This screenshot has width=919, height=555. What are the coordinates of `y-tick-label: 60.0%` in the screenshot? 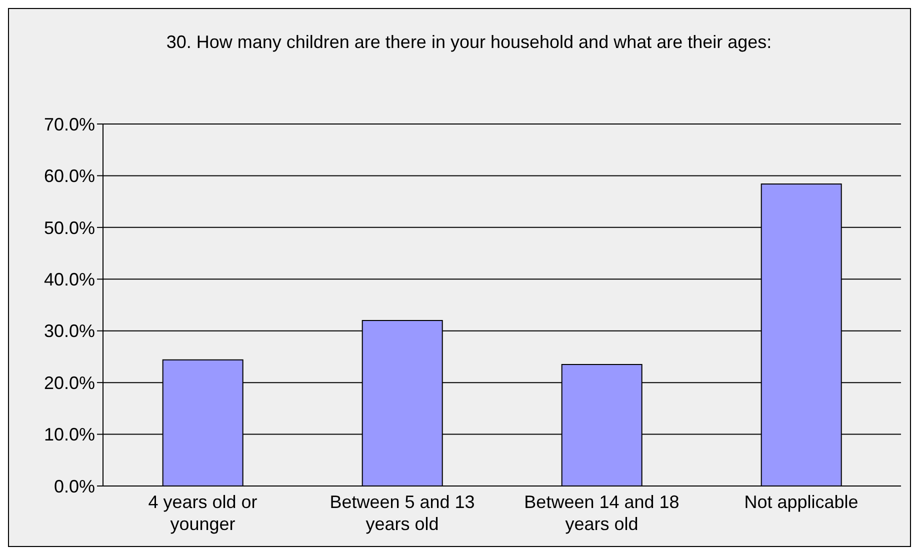 It's located at (69, 176).